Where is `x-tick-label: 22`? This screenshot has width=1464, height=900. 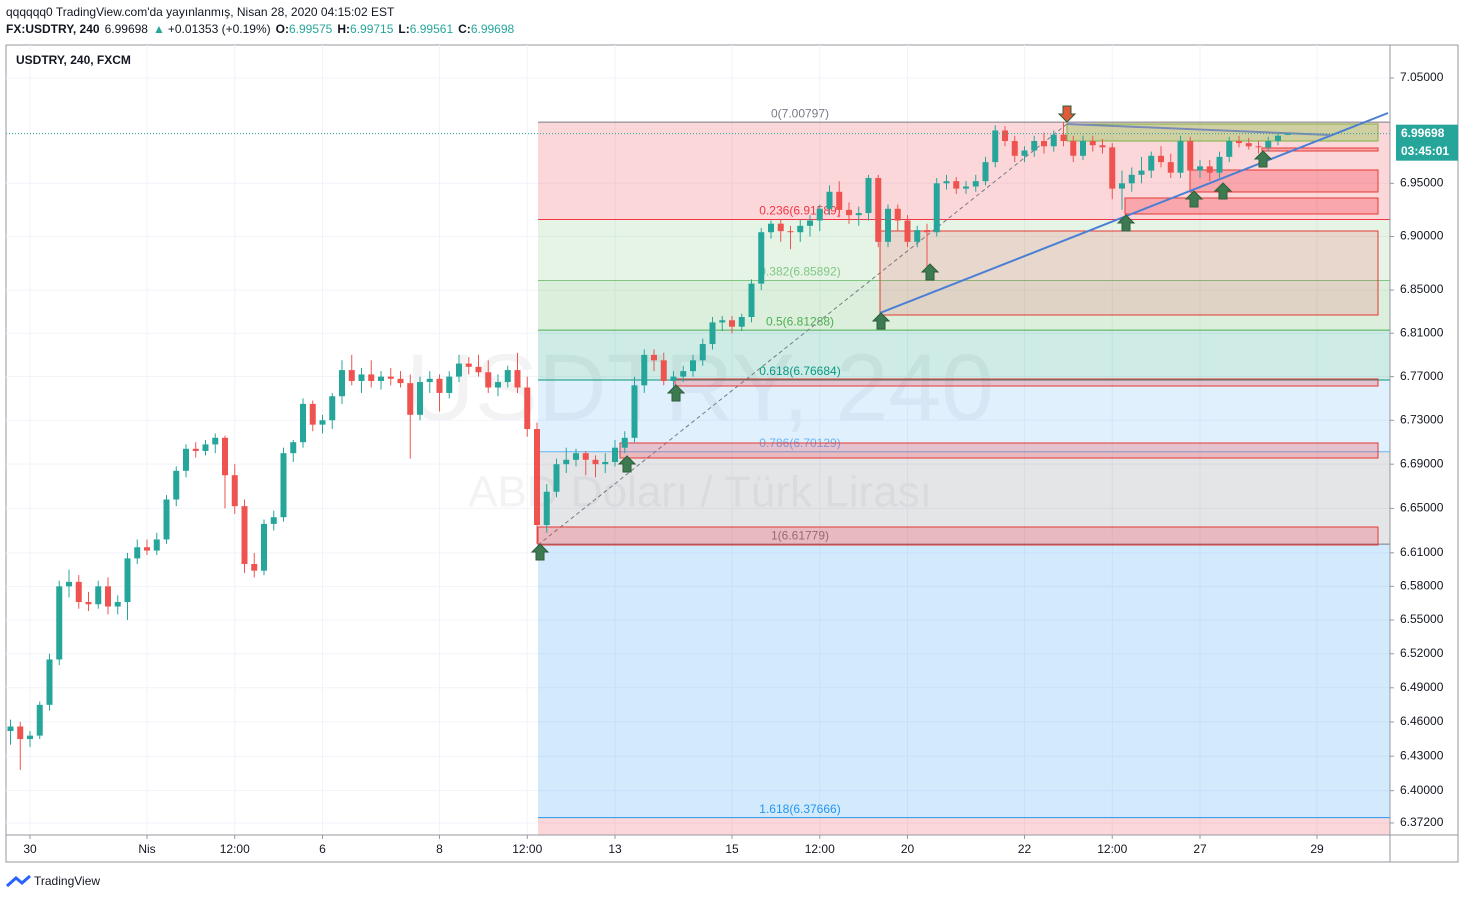 x-tick-label: 22 is located at coordinates (1025, 849).